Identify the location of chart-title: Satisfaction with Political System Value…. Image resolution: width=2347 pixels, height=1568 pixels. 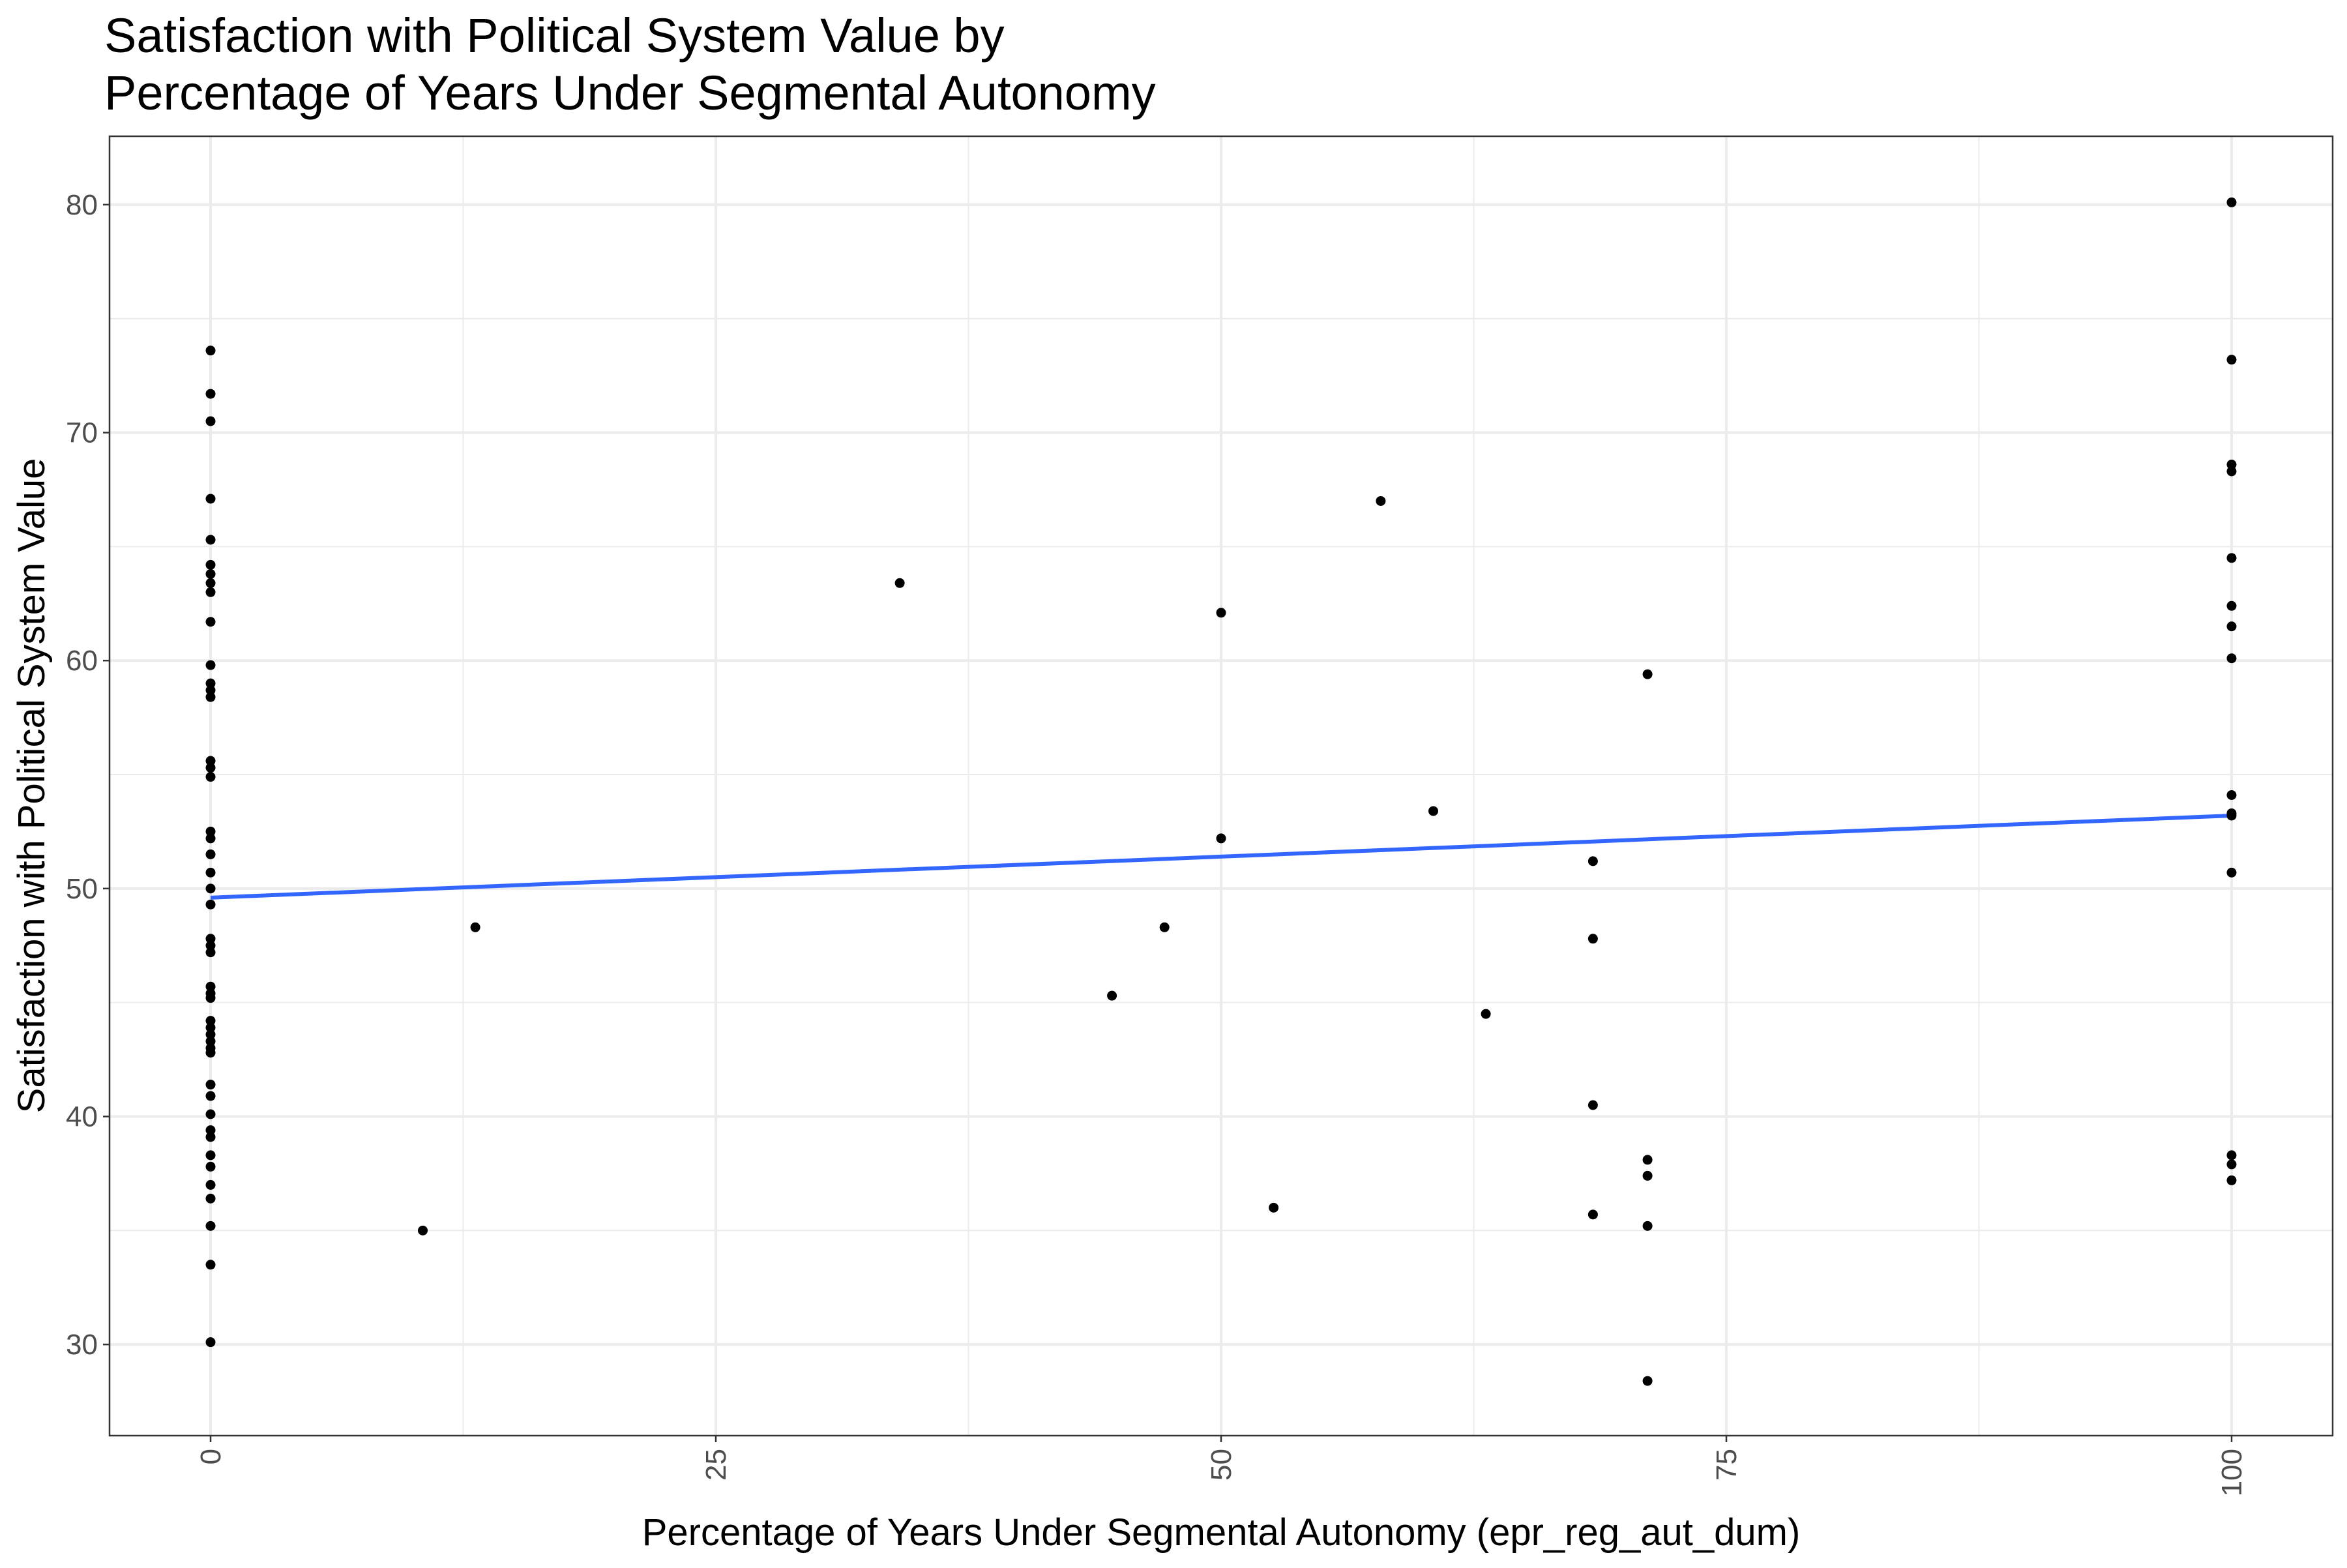
(630, 64).